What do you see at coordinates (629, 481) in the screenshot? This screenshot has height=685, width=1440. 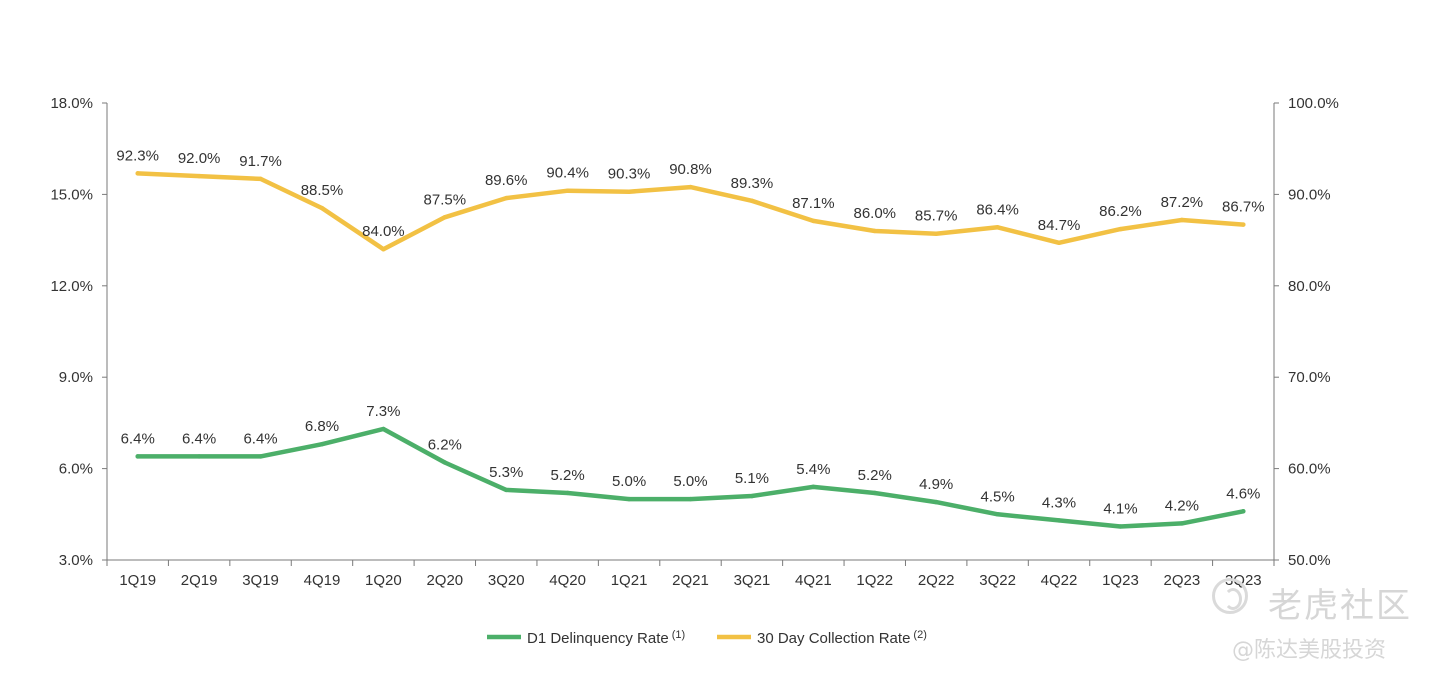 I see `data-label: 5.0%` at bounding box center [629, 481].